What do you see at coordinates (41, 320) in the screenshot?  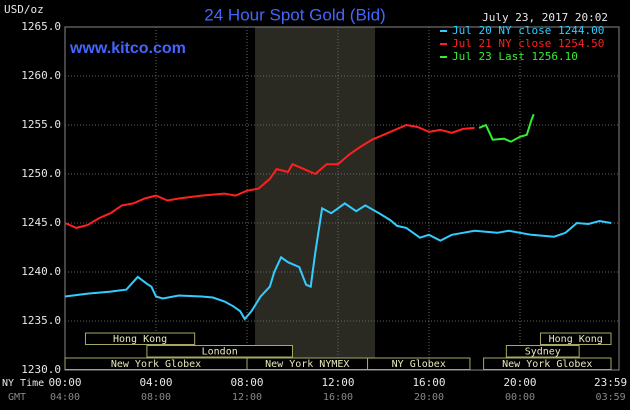 I see `y-tick-label: 1235.0` at bounding box center [41, 320].